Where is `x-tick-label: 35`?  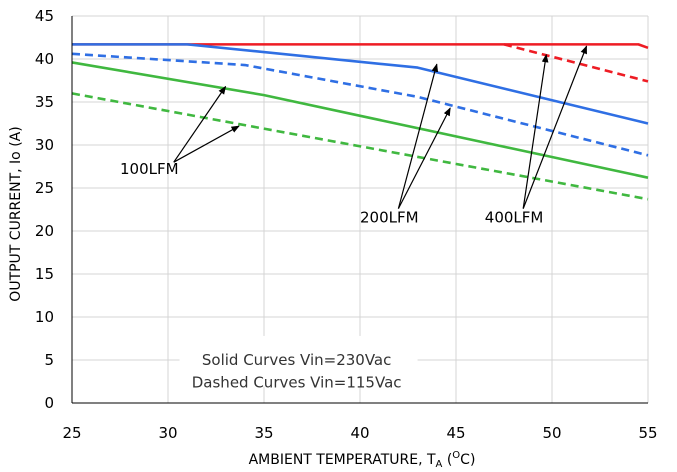
x-tick-label: 35 is located at coordinates (263, 433).